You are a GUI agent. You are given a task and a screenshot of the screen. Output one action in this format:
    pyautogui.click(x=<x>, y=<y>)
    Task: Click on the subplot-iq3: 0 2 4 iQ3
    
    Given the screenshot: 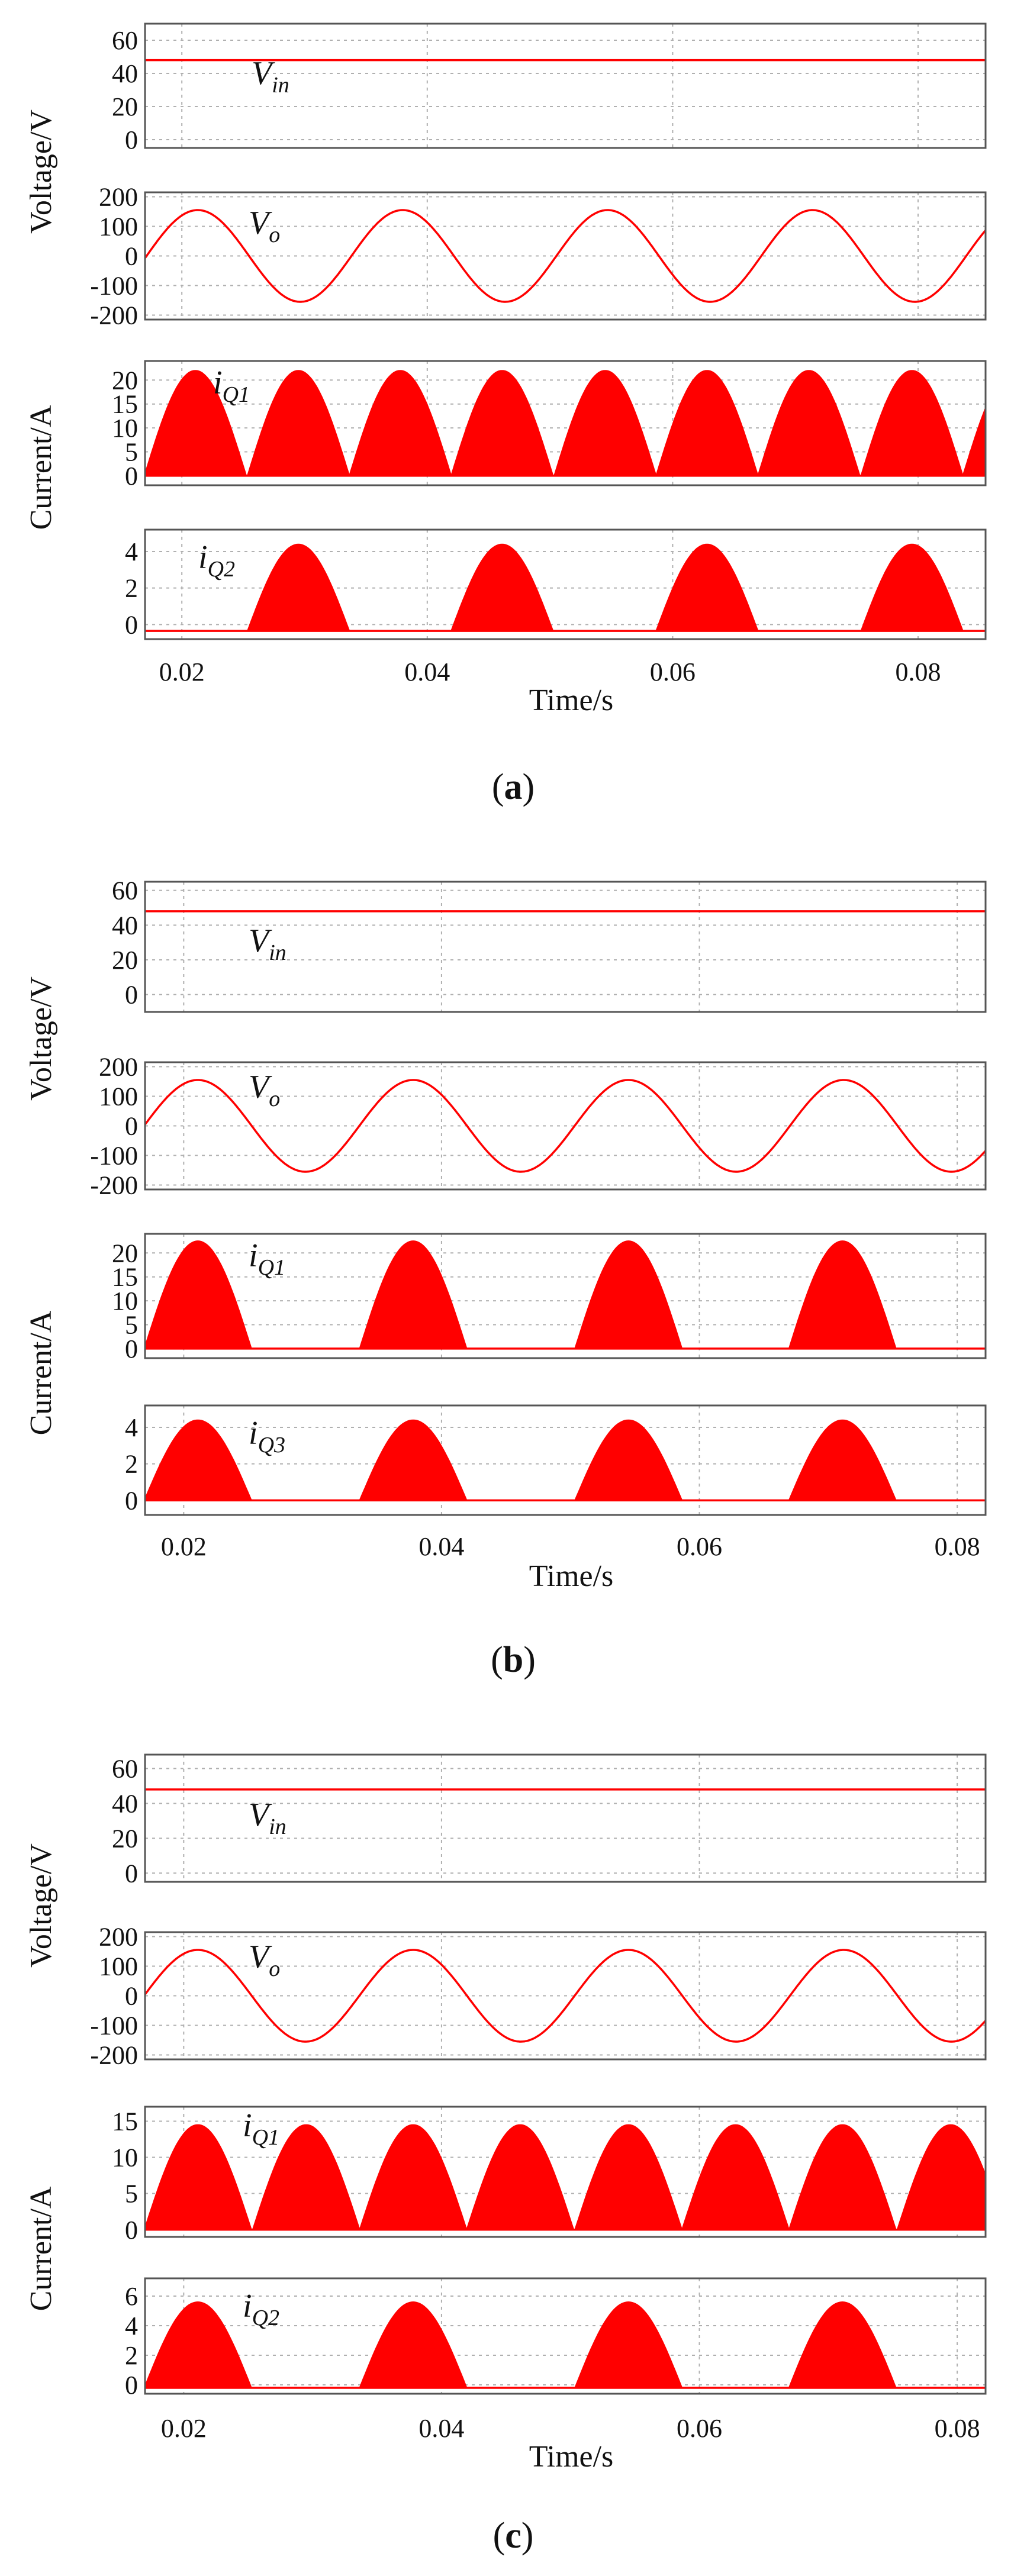 What is the action you would take?
    pyautogui.click(x=556, y=1460)
    